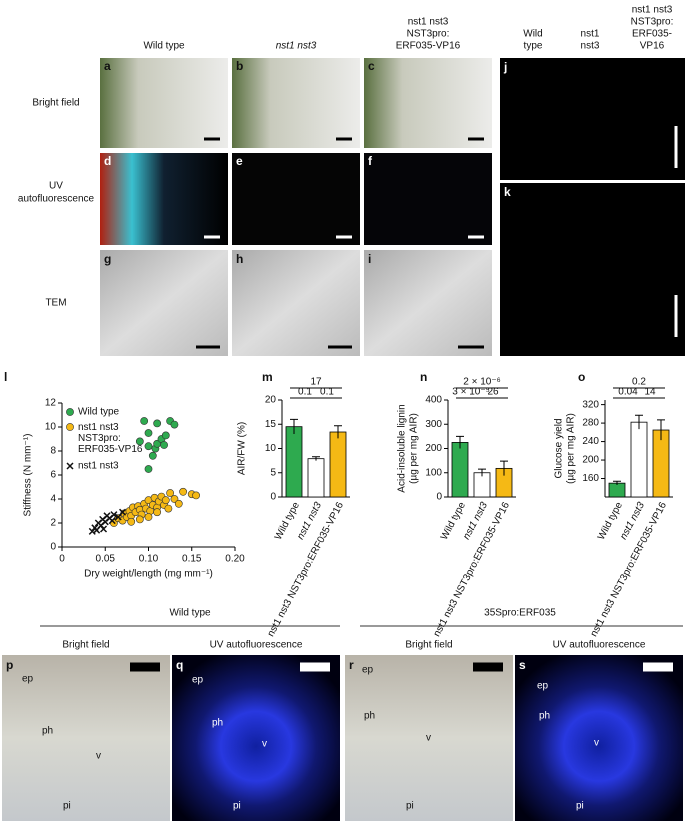  What do you see at coordinates (433, 472) in the screenshot?
I see `y-tick-label: 100` at bounding box center [433, 472].